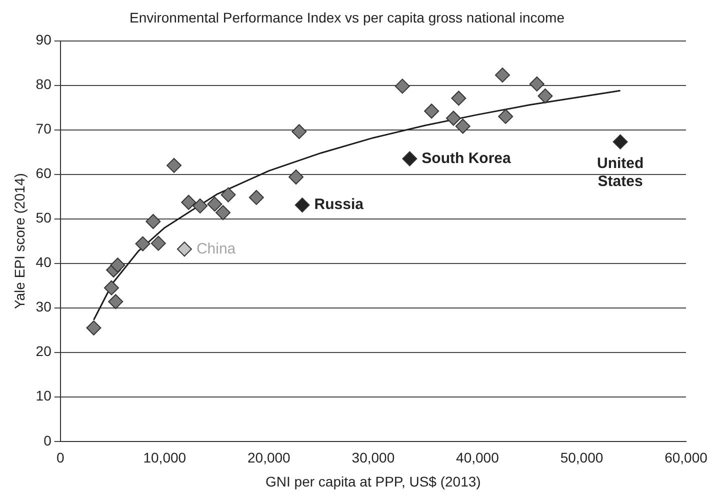 This screenshot has width=714, height=501. I want to click on y-tick-label: 70, so click(44, 128).